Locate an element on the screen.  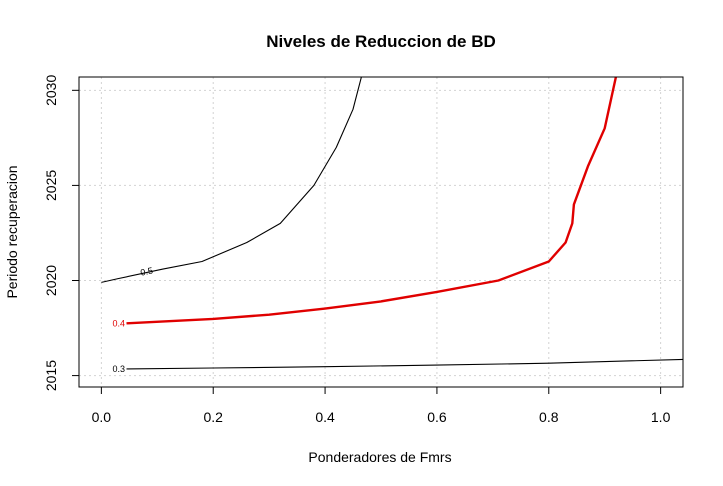
chart-title: Niveles de Reduccion de BD is located at coordinates (381, 41).